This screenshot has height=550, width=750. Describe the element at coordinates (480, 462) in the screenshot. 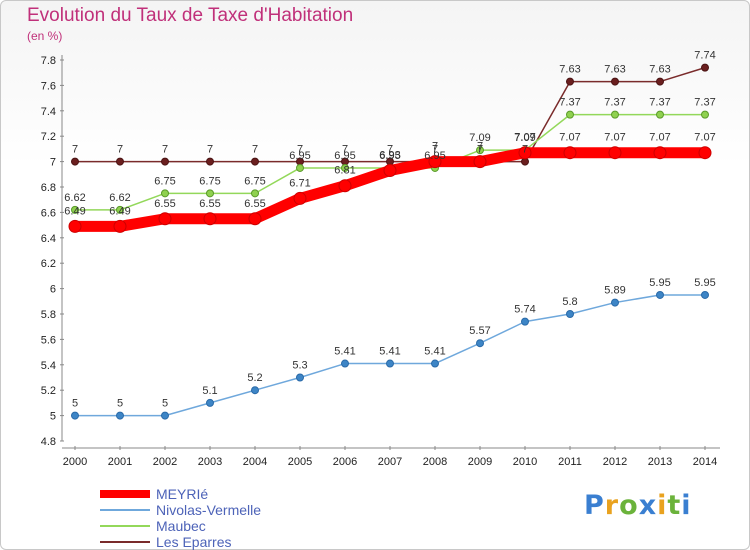

I see `x-tick-label: 2009` at that location.